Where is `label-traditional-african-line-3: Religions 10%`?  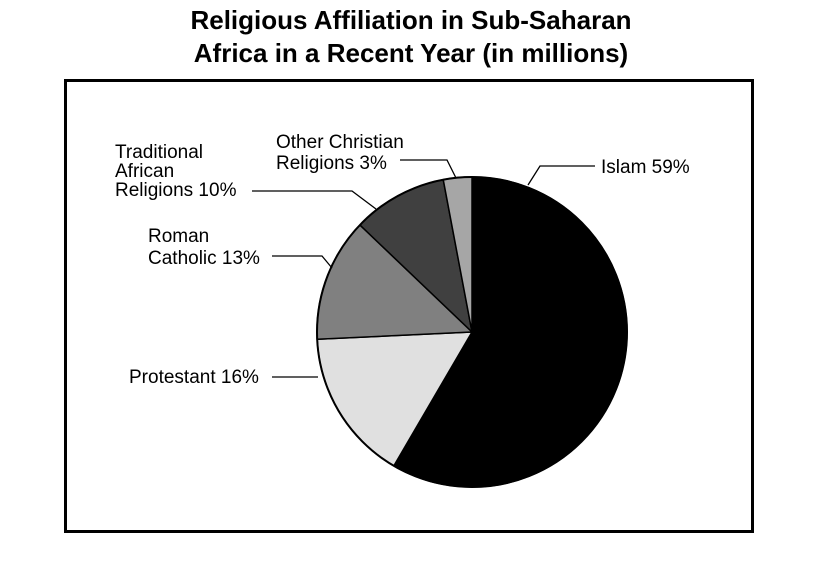 label-traditional-african-line-3: Religions 10% is located at coordinates (176, 190).